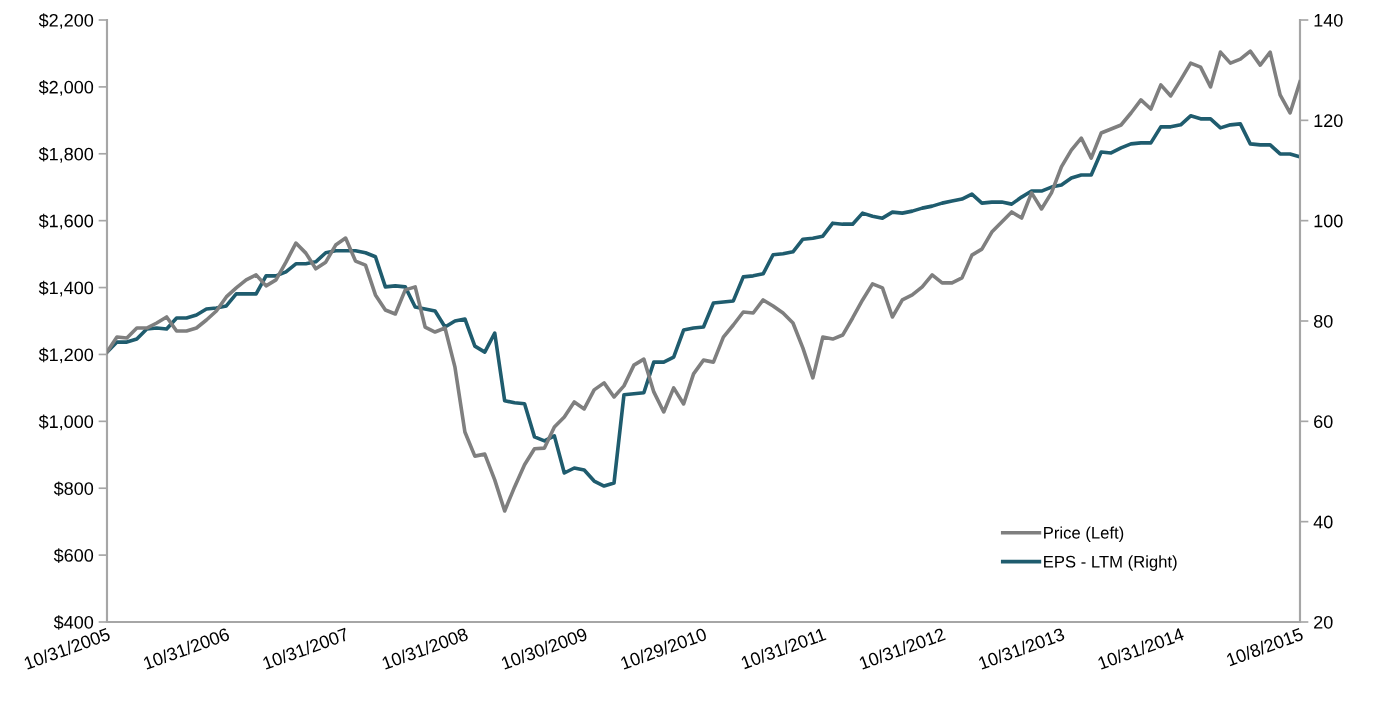 This screenshot has height=702, width=1376. Describe the element at coordinates (1328, 121) in the screenshot. I see `y2-tick-label: 120` at that location.